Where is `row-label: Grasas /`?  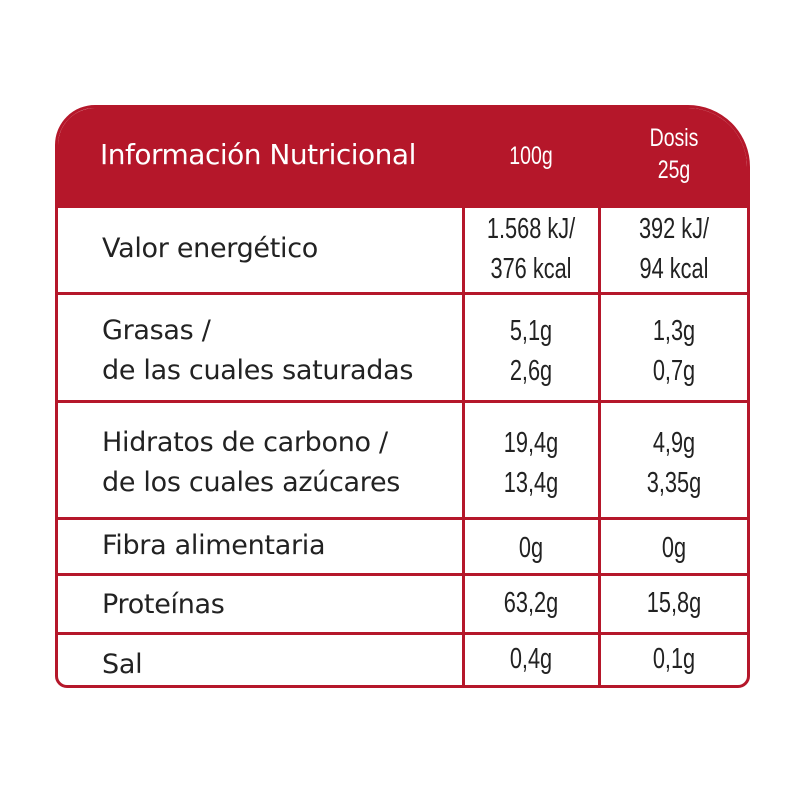
row-label: Grasas / is located at coordinates (156, 330).